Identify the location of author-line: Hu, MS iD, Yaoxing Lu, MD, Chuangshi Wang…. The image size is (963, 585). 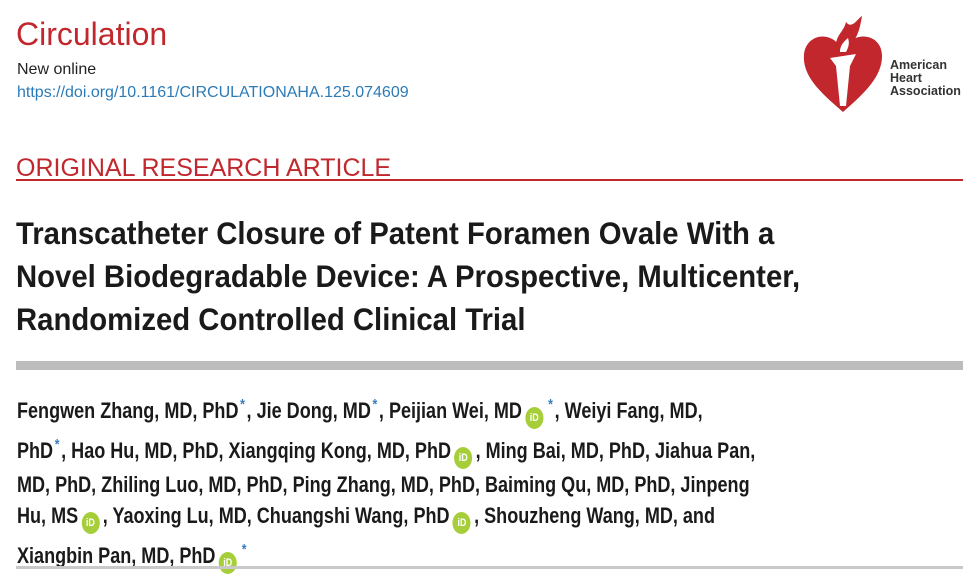
(386, 517).